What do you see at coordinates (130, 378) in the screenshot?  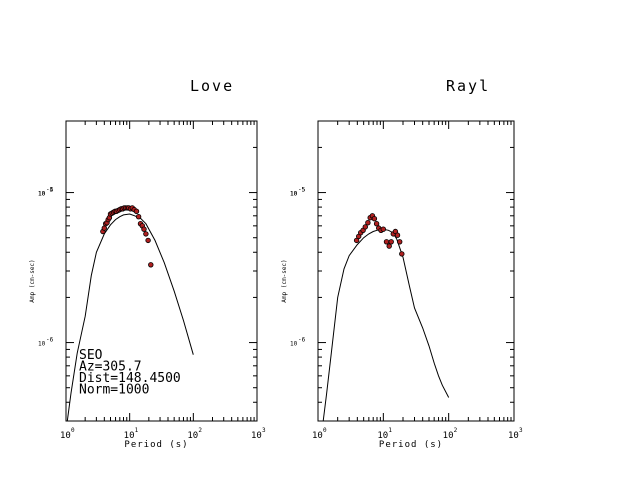 I see `station-info-line: Dist=148.4500` at bounding box center [130, 378].